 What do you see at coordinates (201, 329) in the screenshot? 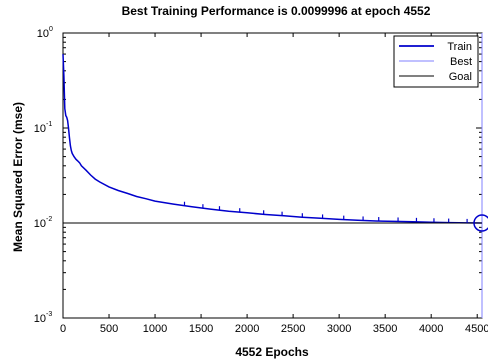
I see `x-tick-label: 1500` at bounding box center [201, 329].